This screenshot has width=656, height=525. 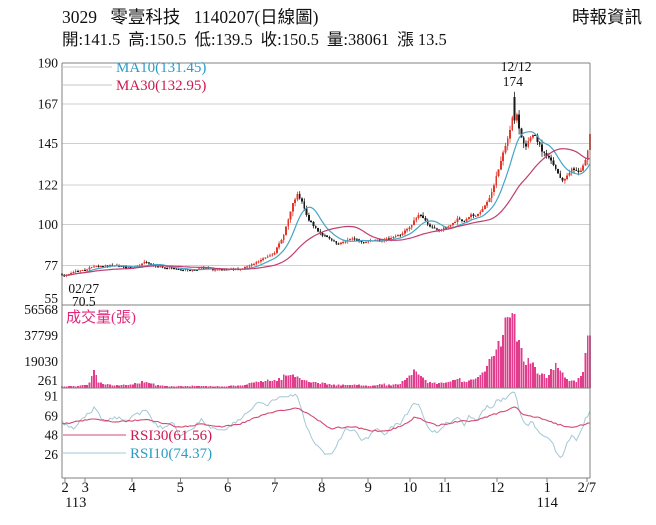 What do you see at coordinates (84, 301) in the screenshot?
I see `annotation-70.5: 70.5` at bounding box center [84, 301].